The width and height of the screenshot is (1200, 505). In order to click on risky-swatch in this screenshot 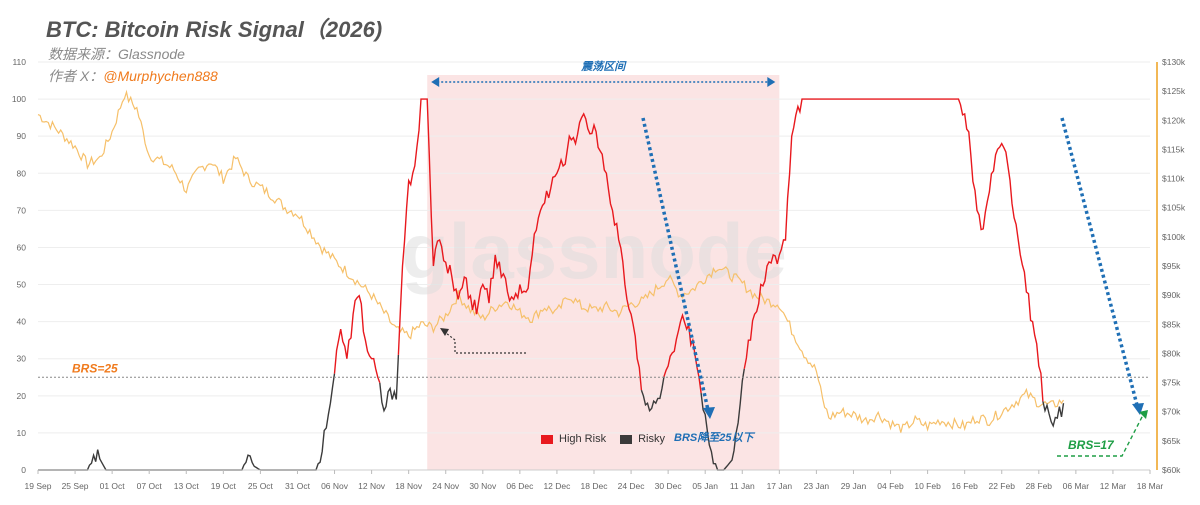, I will do `click(626, 439)`.